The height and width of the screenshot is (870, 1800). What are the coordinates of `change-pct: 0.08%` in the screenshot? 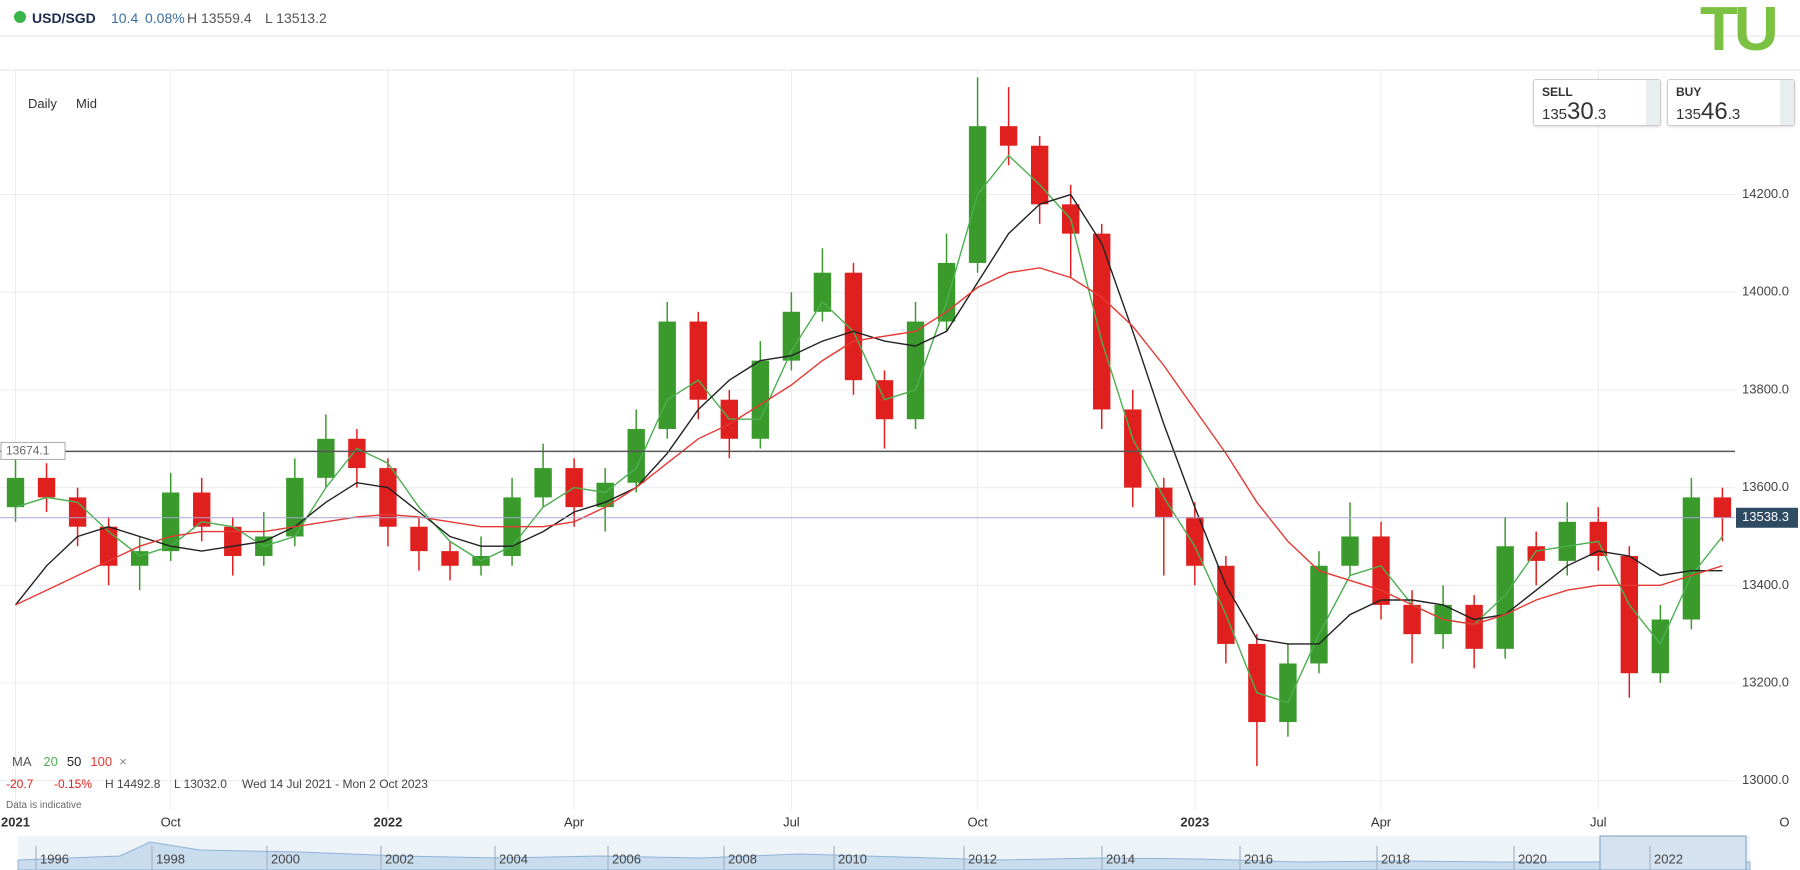 It's located at (165, 18).